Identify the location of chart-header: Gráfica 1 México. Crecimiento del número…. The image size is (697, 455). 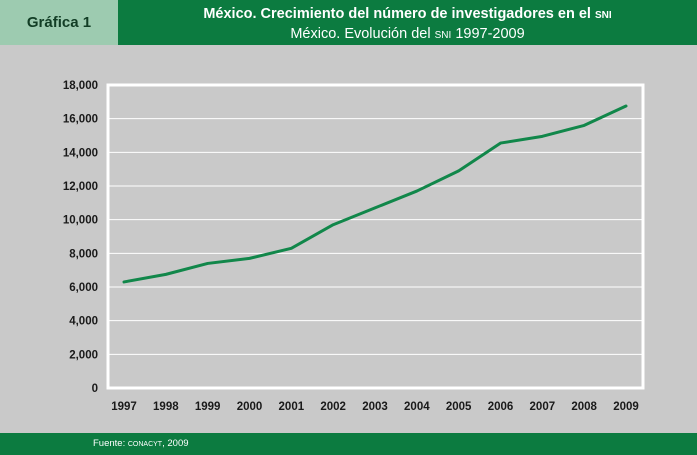
(348, 22).